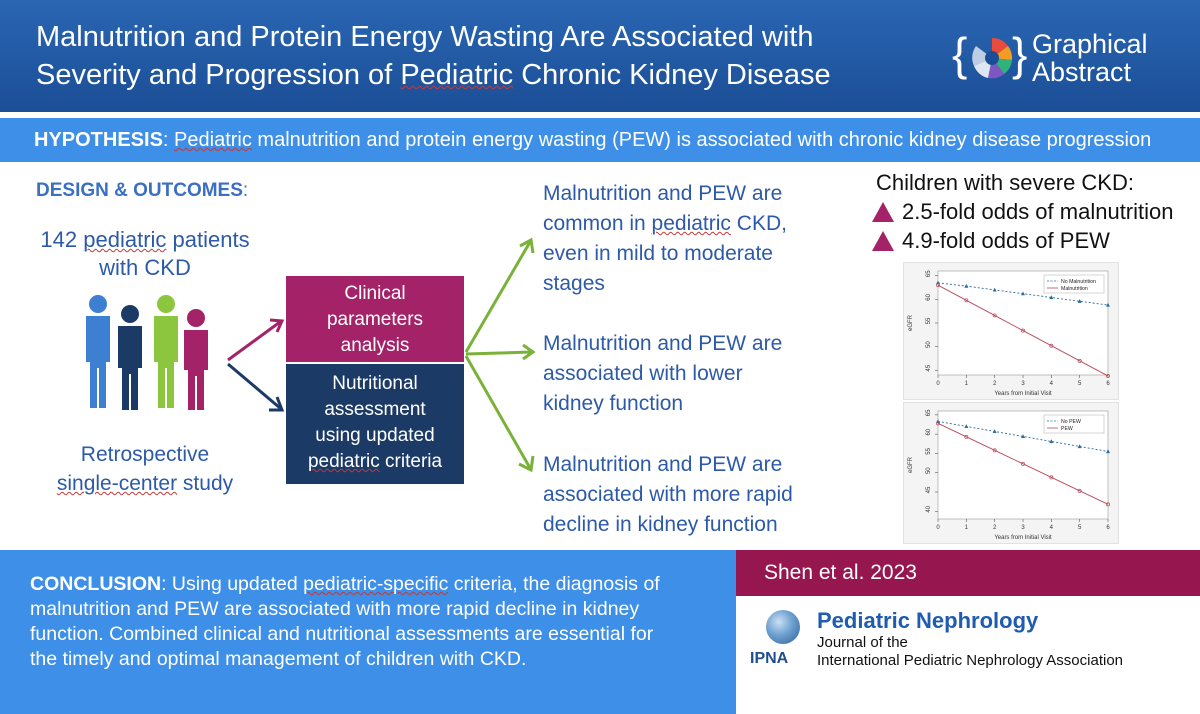  I want to click on nutr-line-4-b: criteria, so click(411, 461).